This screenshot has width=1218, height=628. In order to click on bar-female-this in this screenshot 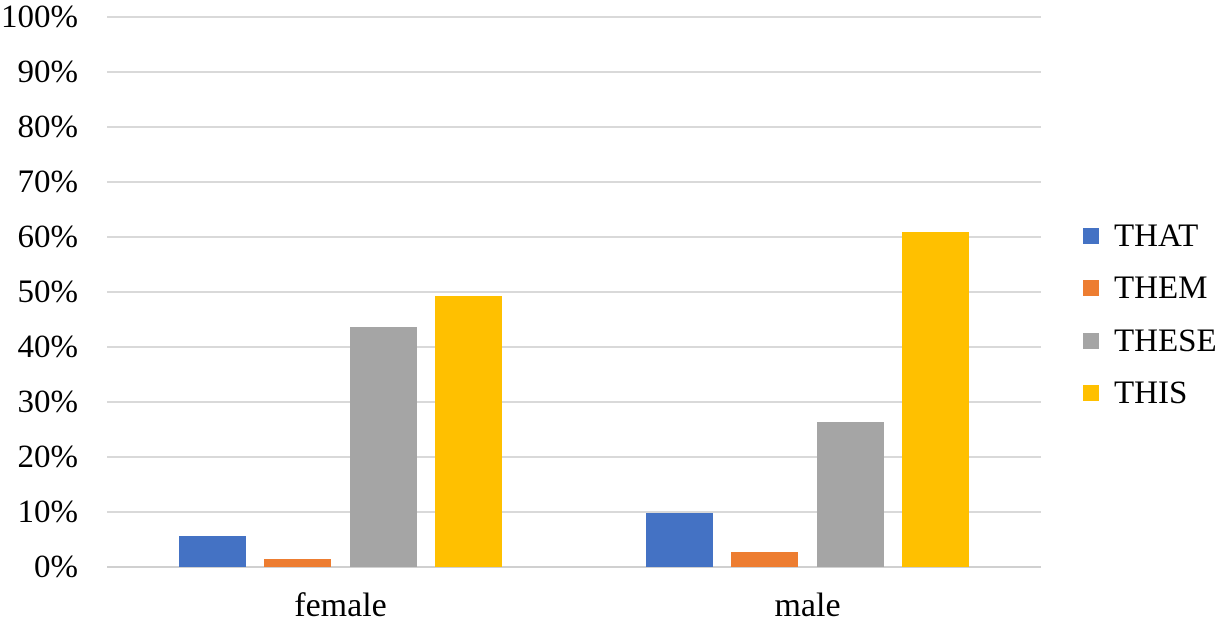, I will do `click(469, 431)`.